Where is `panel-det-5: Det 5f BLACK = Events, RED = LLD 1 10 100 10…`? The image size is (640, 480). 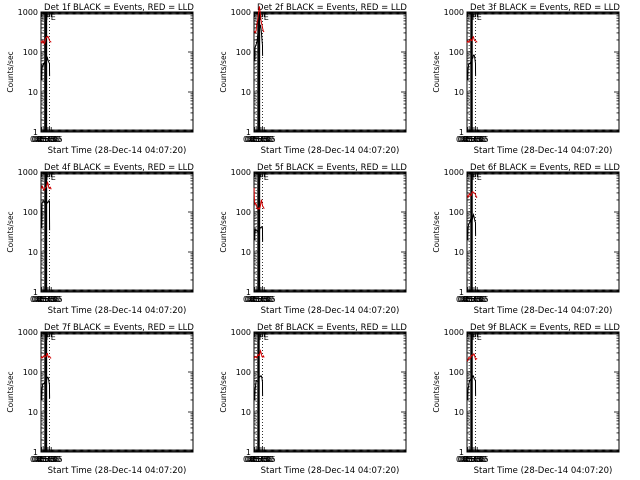 panel-det-5: Det 5f BLACK = Events, RED = LLD 1 10 100 10… is located at coordinates (313, 239).